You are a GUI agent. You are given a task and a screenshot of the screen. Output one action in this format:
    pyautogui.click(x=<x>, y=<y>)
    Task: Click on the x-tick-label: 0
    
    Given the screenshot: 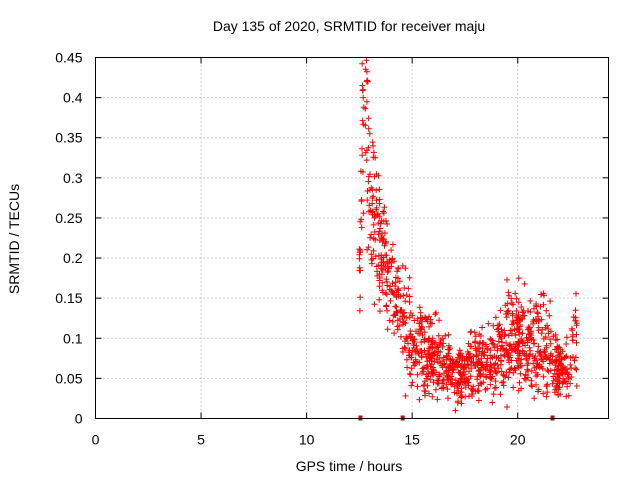 What is the action you would take?
    pyautogui.click(x=96, y=440)
    